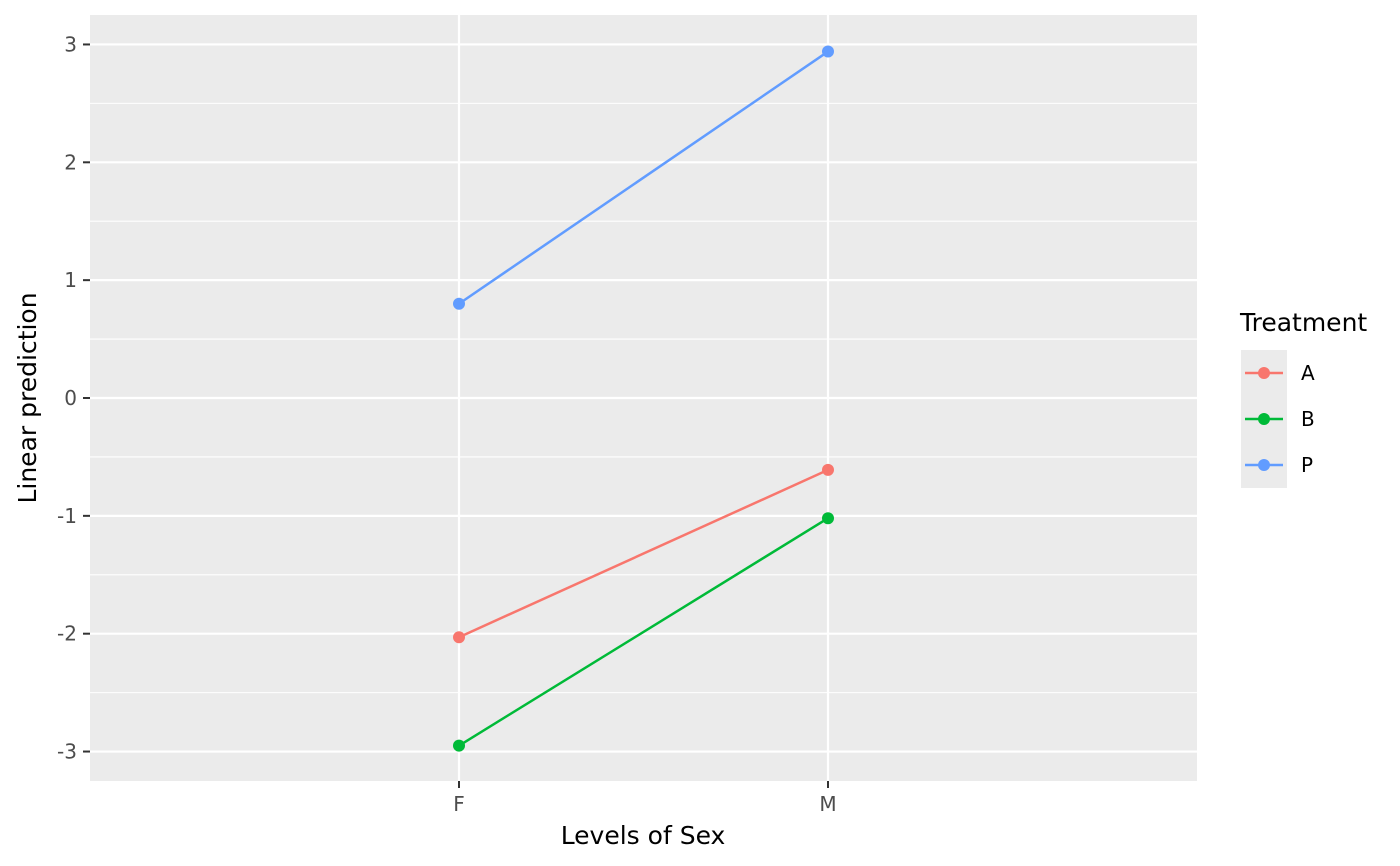 The width and height of the screenshot is (1400, 866). What do you see at coordinates (643, 835) in the screenshot?
I see `x-axis-title: Levels of Sex` at bounding box center [643, 835].